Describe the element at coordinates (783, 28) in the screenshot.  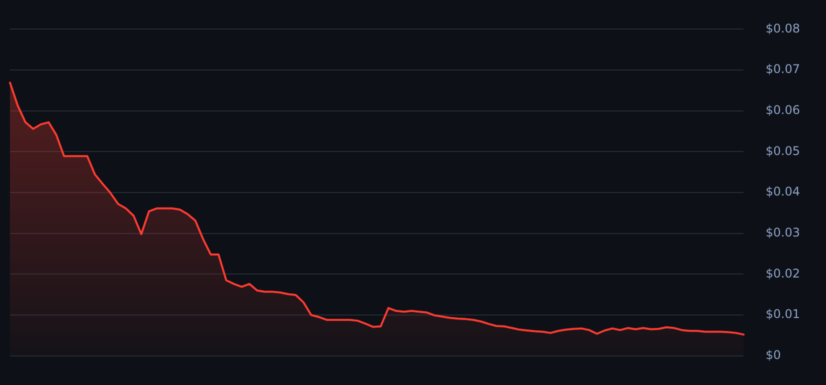
I see `y-tick-label: $0.08` at that location.